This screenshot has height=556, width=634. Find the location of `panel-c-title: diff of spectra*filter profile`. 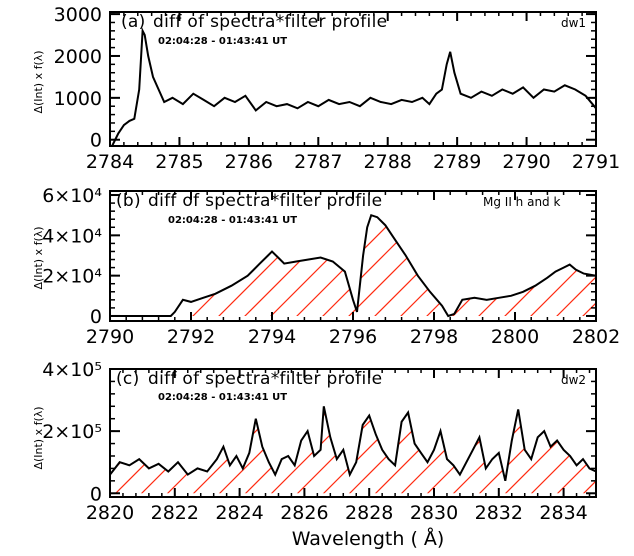

panel-c-title: diff of spectra*filter profile is located at coordinates (265, 379).